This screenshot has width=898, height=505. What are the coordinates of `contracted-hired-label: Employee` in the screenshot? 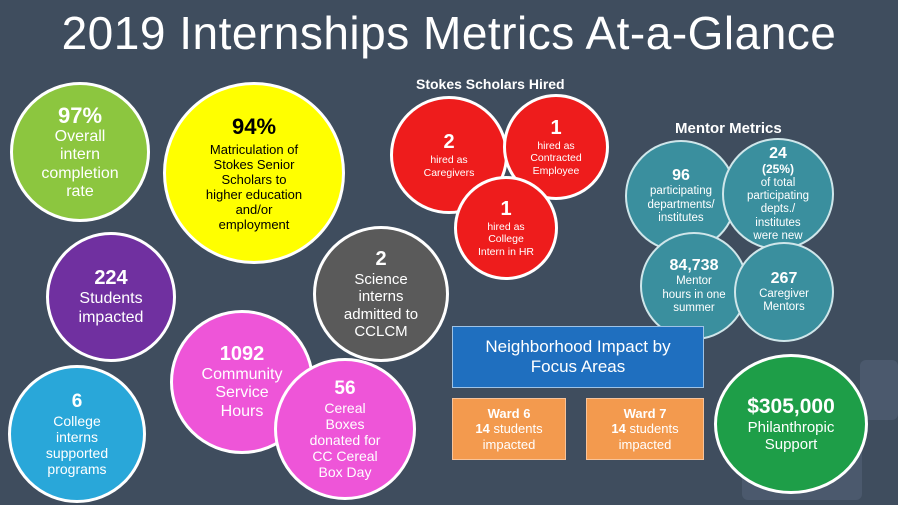 It's located at (556, 170).